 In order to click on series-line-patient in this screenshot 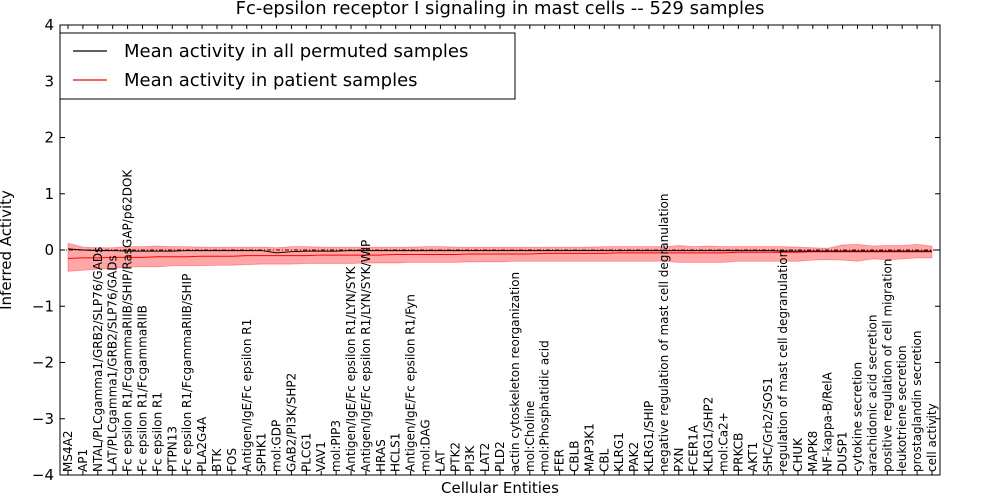, I will do `click(499, 255)`.